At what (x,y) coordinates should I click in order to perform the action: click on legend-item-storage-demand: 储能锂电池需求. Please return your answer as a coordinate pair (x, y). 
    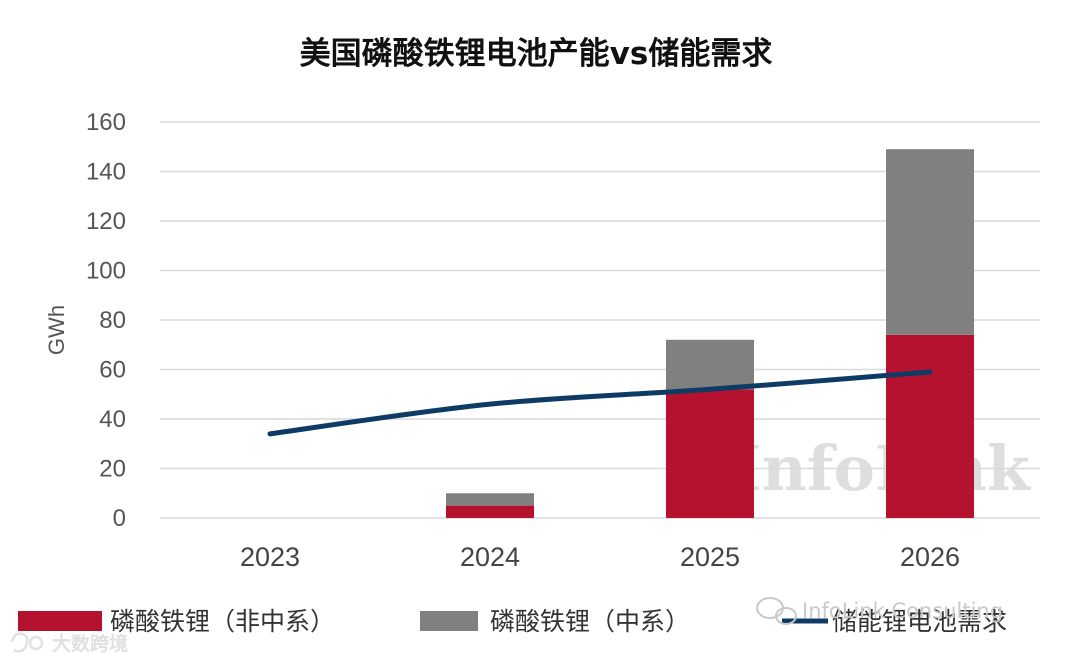
    Looking at the image, I should click on (894, 621).